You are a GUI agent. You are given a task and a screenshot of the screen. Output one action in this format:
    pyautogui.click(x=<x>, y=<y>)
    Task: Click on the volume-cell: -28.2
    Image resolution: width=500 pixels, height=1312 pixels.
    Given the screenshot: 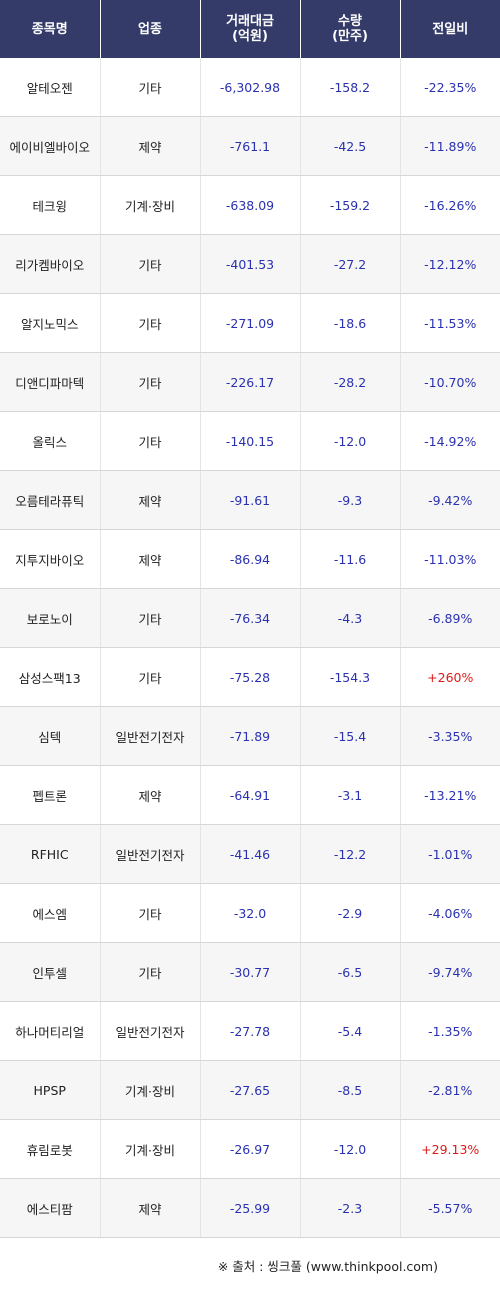 What is the action you would take?
    pyautogui.click(x=349, y=382)
    